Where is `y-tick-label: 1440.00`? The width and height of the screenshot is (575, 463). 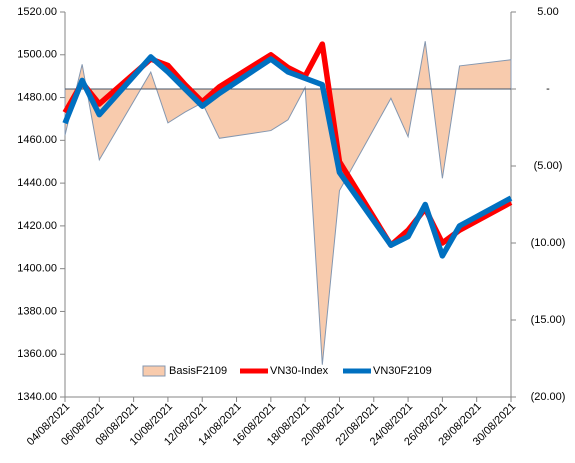 y-tick-label: 1440.00 is located at coordinates (37, 183).